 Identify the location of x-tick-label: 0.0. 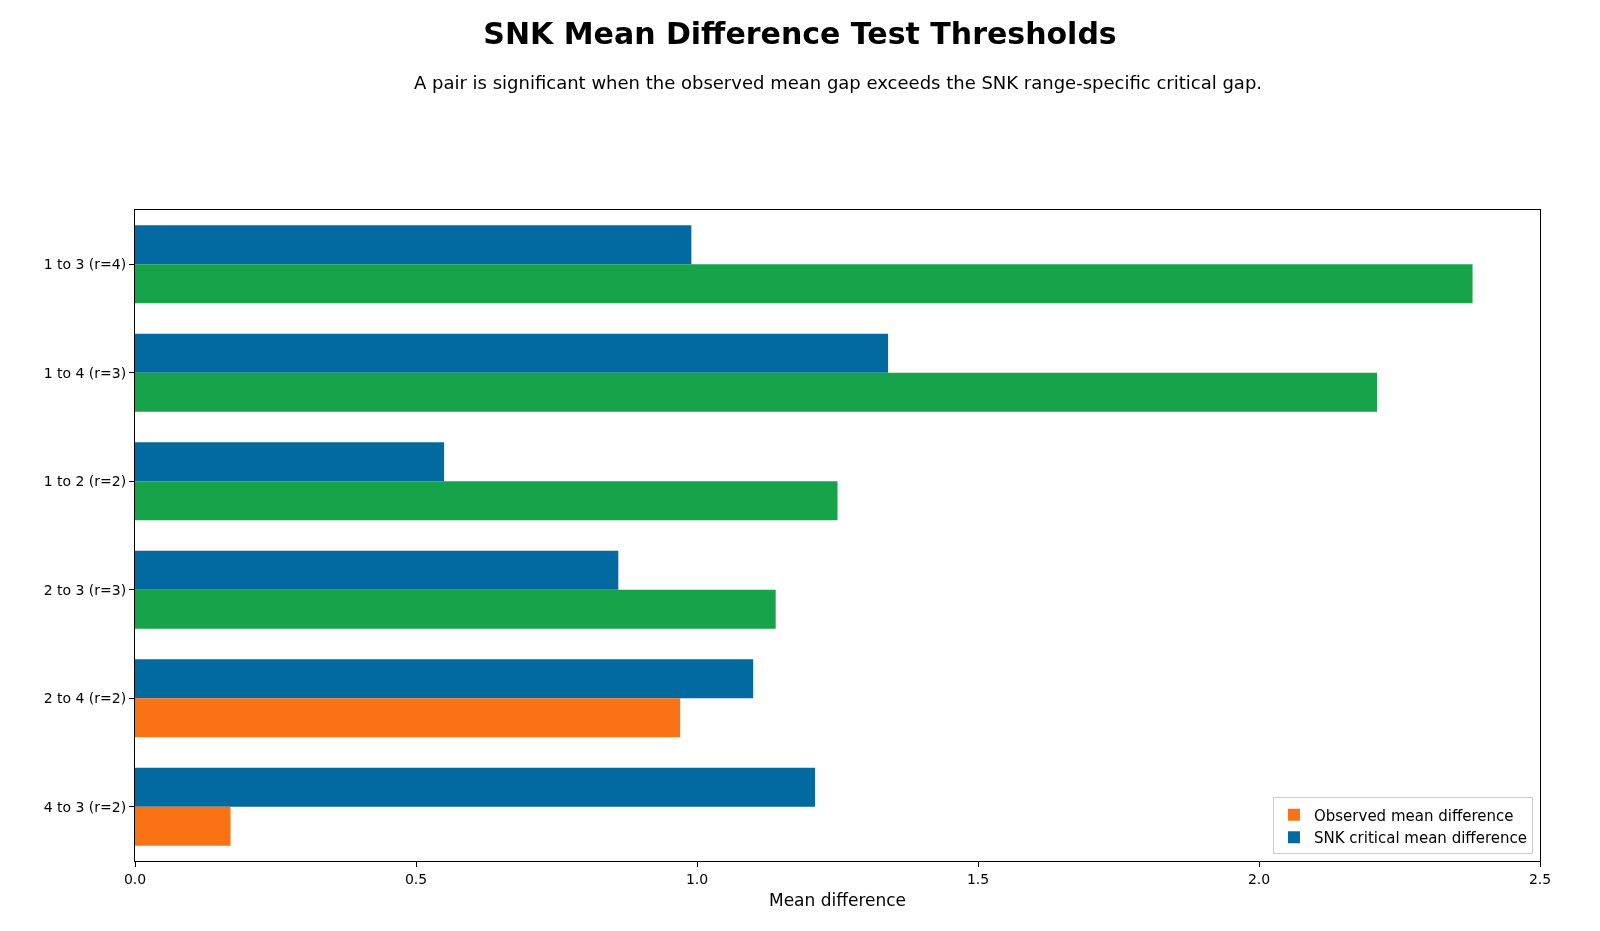
(135, 878).